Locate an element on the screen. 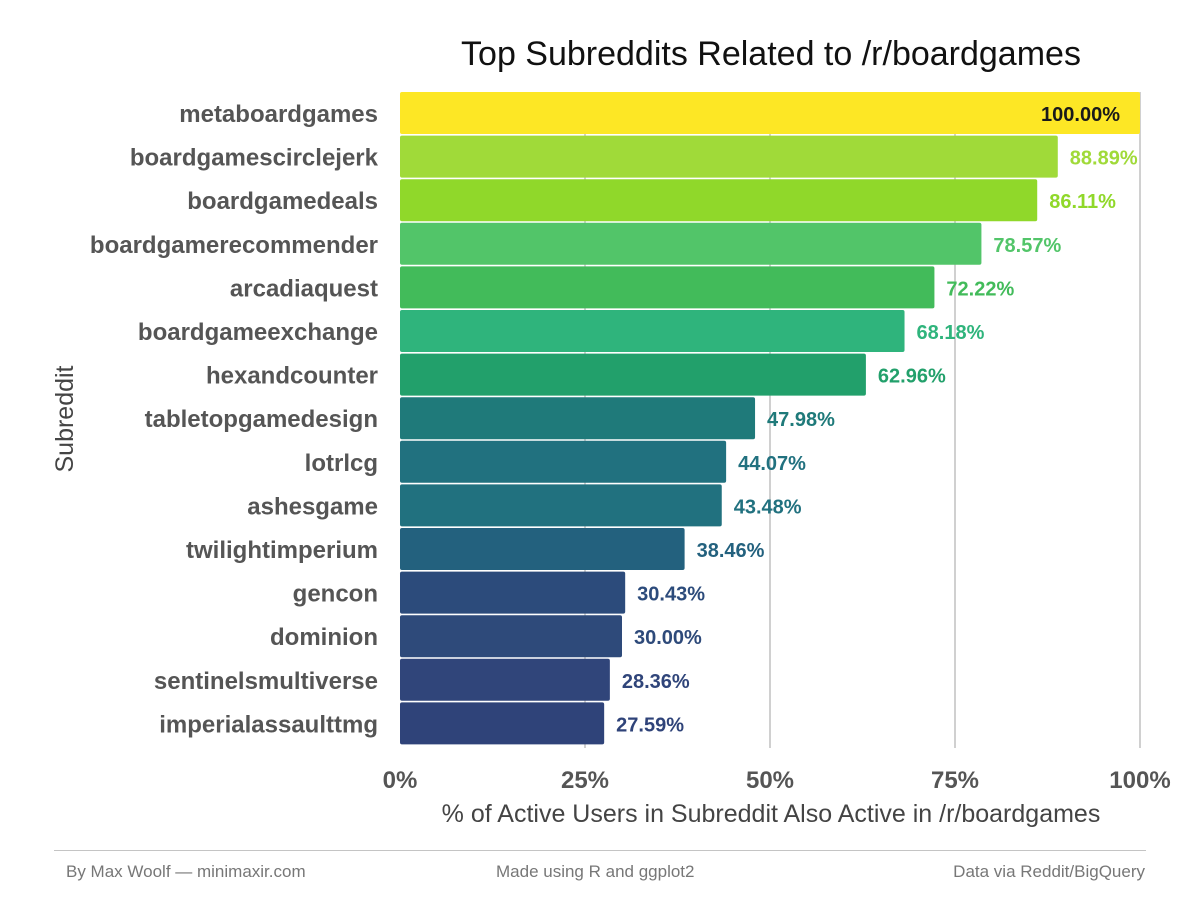 The height and width of the screenshot is (905, 1200). value-label: 88.89% is located at coordinates (1104, 159).